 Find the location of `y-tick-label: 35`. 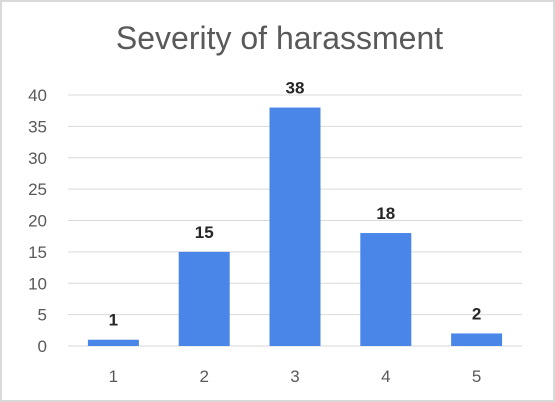

y-tick-label: 35 is located at coordinates (37, 126).